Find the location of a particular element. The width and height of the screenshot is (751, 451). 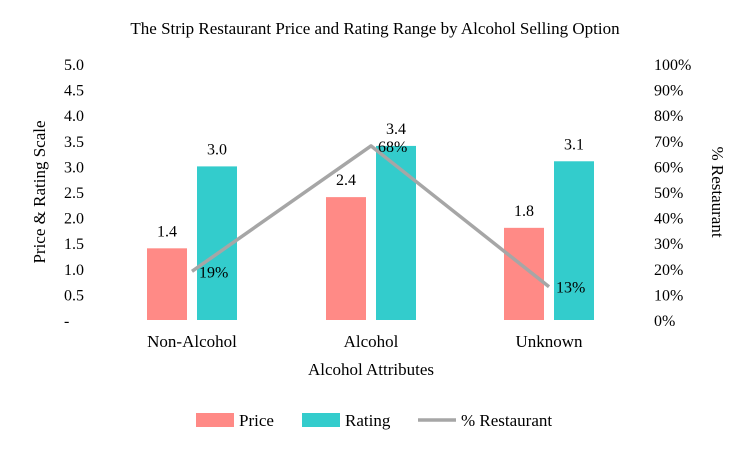

data-label: 3.0 is located at coordinates (217, 149).